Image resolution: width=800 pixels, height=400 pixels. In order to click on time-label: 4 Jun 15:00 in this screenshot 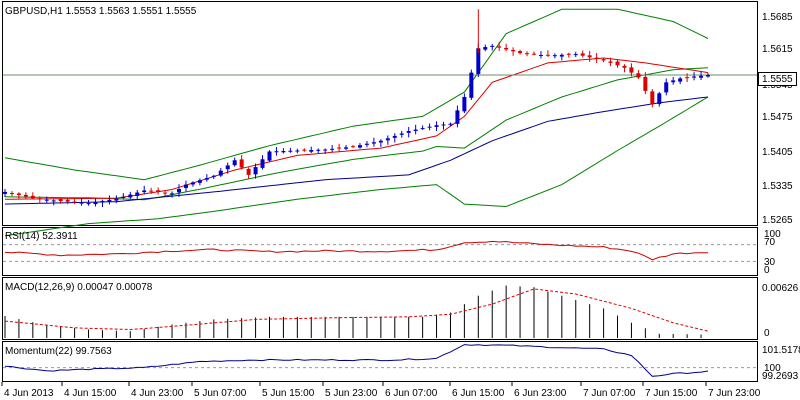, I will do `click(90, 393)`.